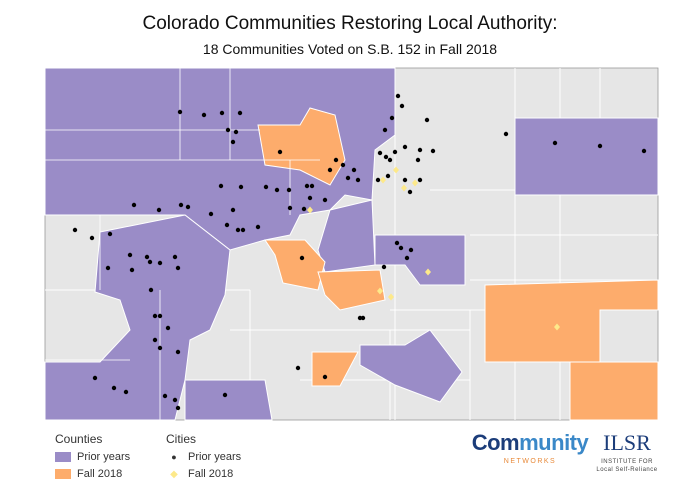 Image resolution: width=700 pixels, height=495 pixels. I want to click on cities-legend-title: Cities, so click(181, 439).